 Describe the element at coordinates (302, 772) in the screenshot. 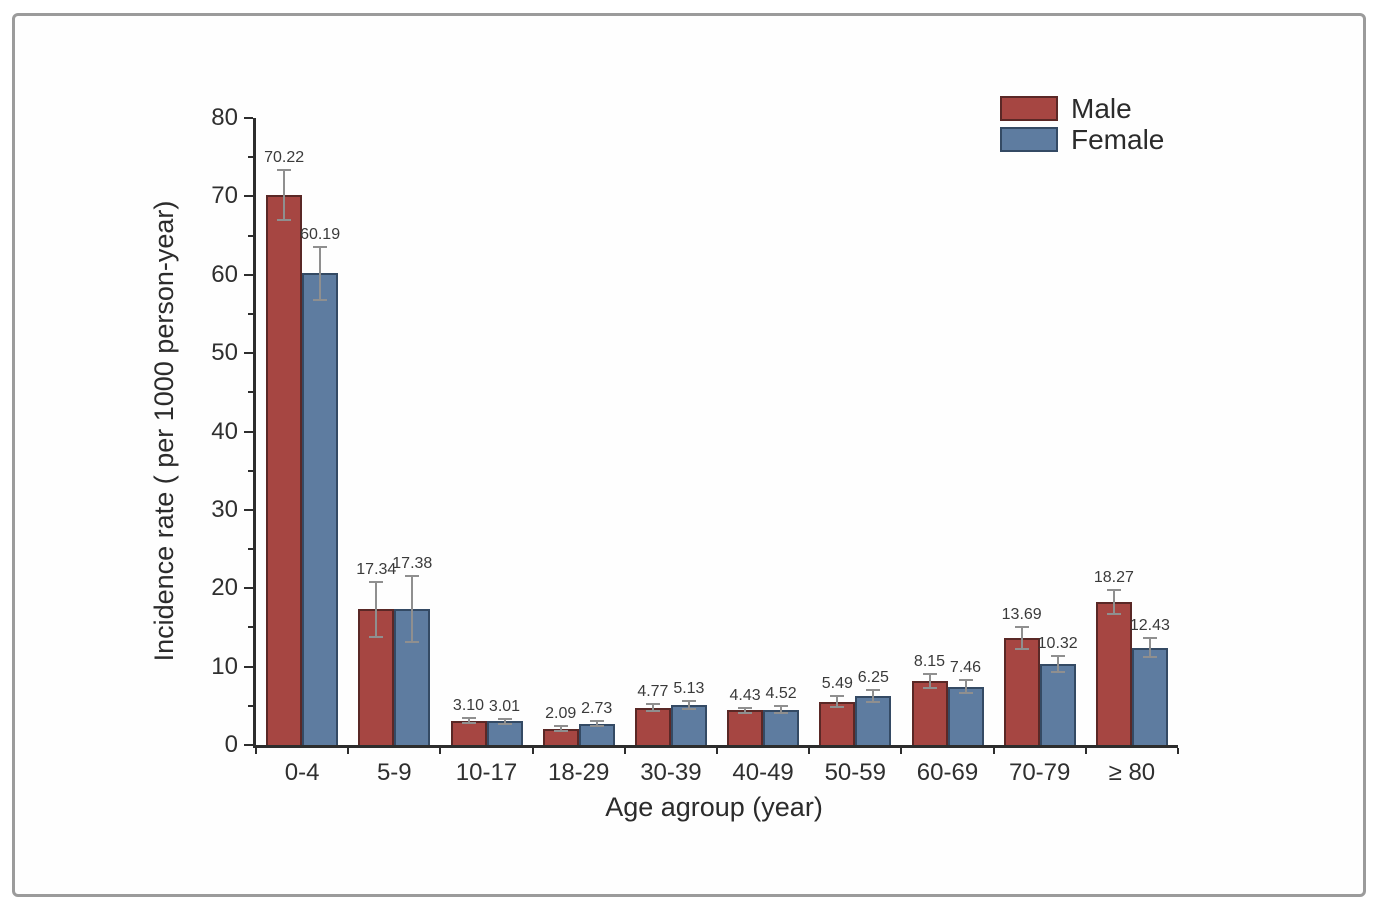

I see `x-axis-category-label: 0-4` at that location.